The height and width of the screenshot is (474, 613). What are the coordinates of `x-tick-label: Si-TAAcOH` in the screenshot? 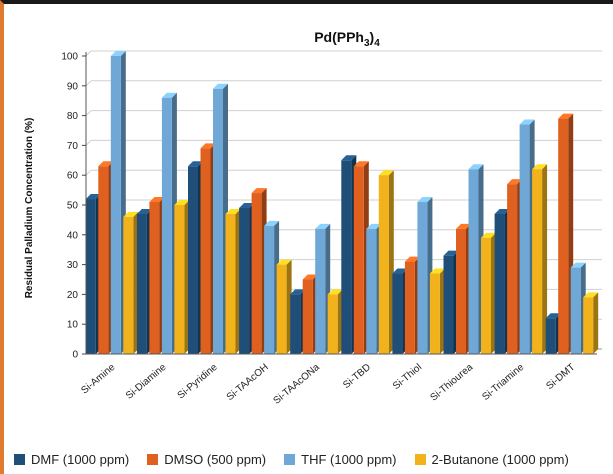 It's located at (248, 382).